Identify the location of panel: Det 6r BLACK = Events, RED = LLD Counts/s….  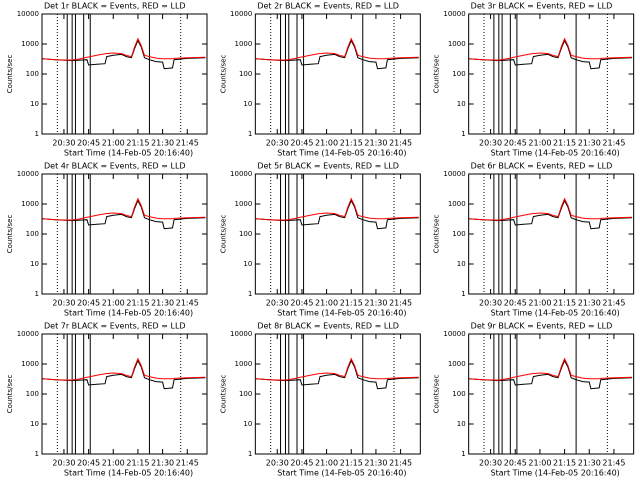
(534, 240).